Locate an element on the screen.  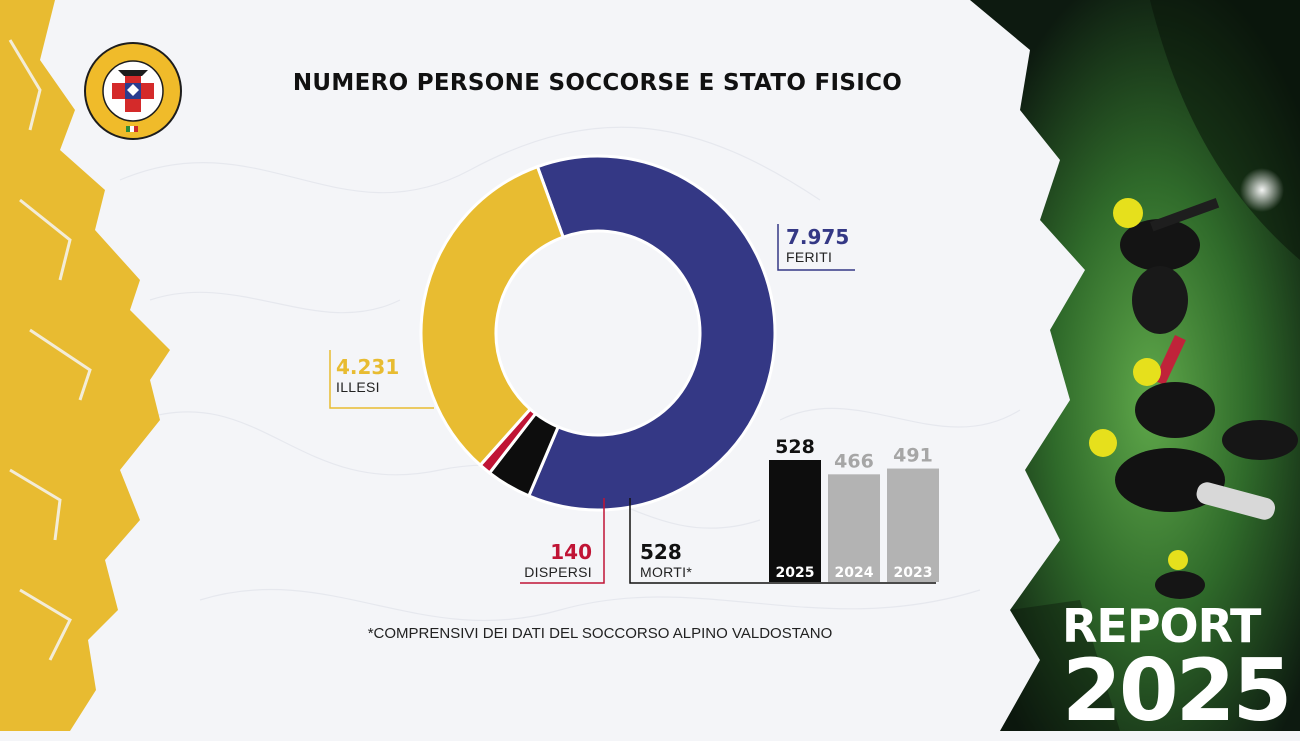
bar-category-label-2024: 2024 is located at coordinates (854, 573).